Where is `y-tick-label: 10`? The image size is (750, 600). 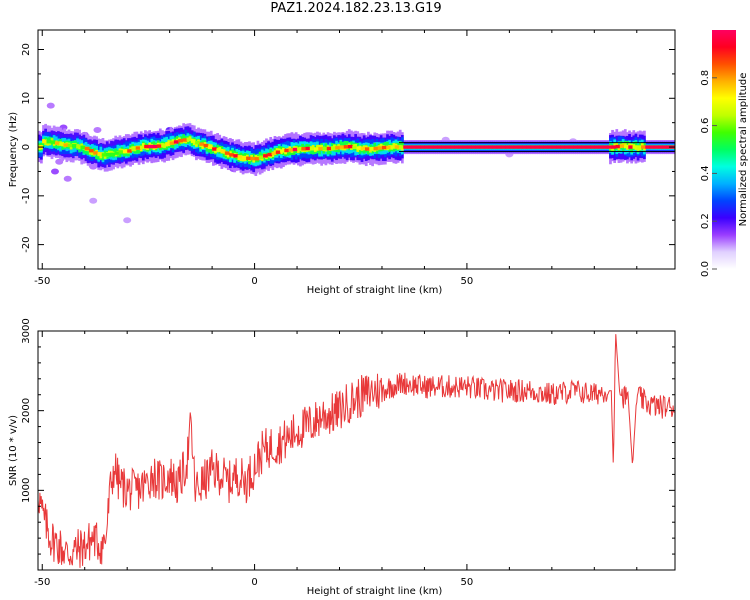 y-tick-label: 10 is located at coordinates (26, 98).